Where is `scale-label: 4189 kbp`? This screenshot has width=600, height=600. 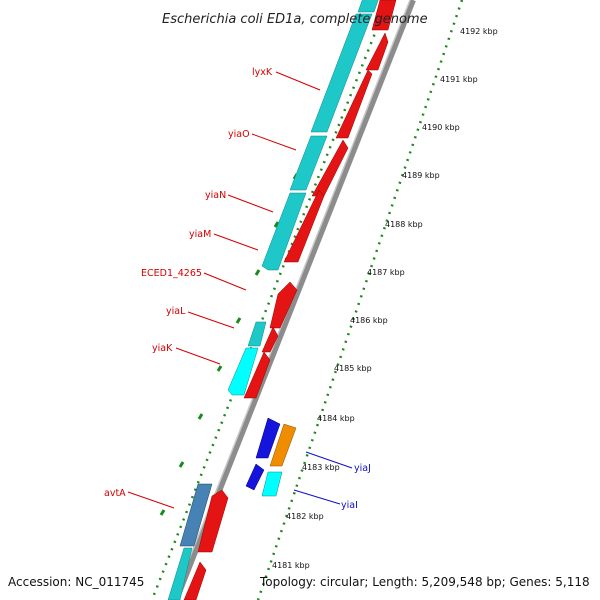 scale-label: 4189 kbp is located at coordinates (421, 175).